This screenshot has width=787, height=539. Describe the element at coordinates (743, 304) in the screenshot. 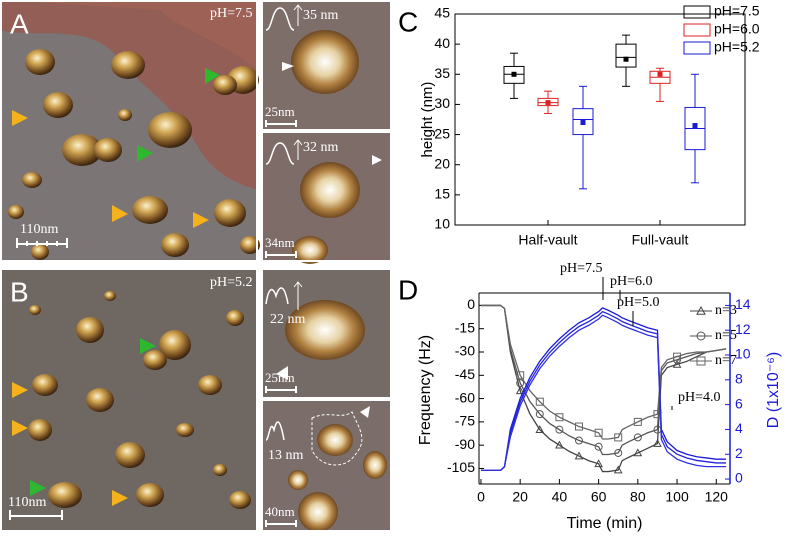

I see `y2-tick-label: 14` at that location.